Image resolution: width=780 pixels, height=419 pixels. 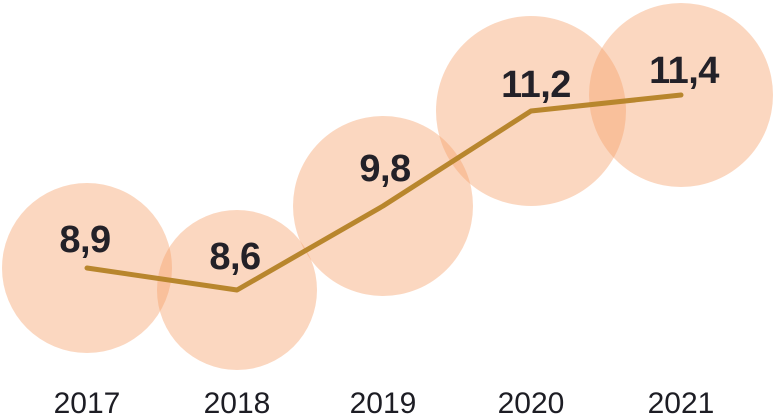 I want to click on year-label-2020: 2020, so click(x=531, y=403).